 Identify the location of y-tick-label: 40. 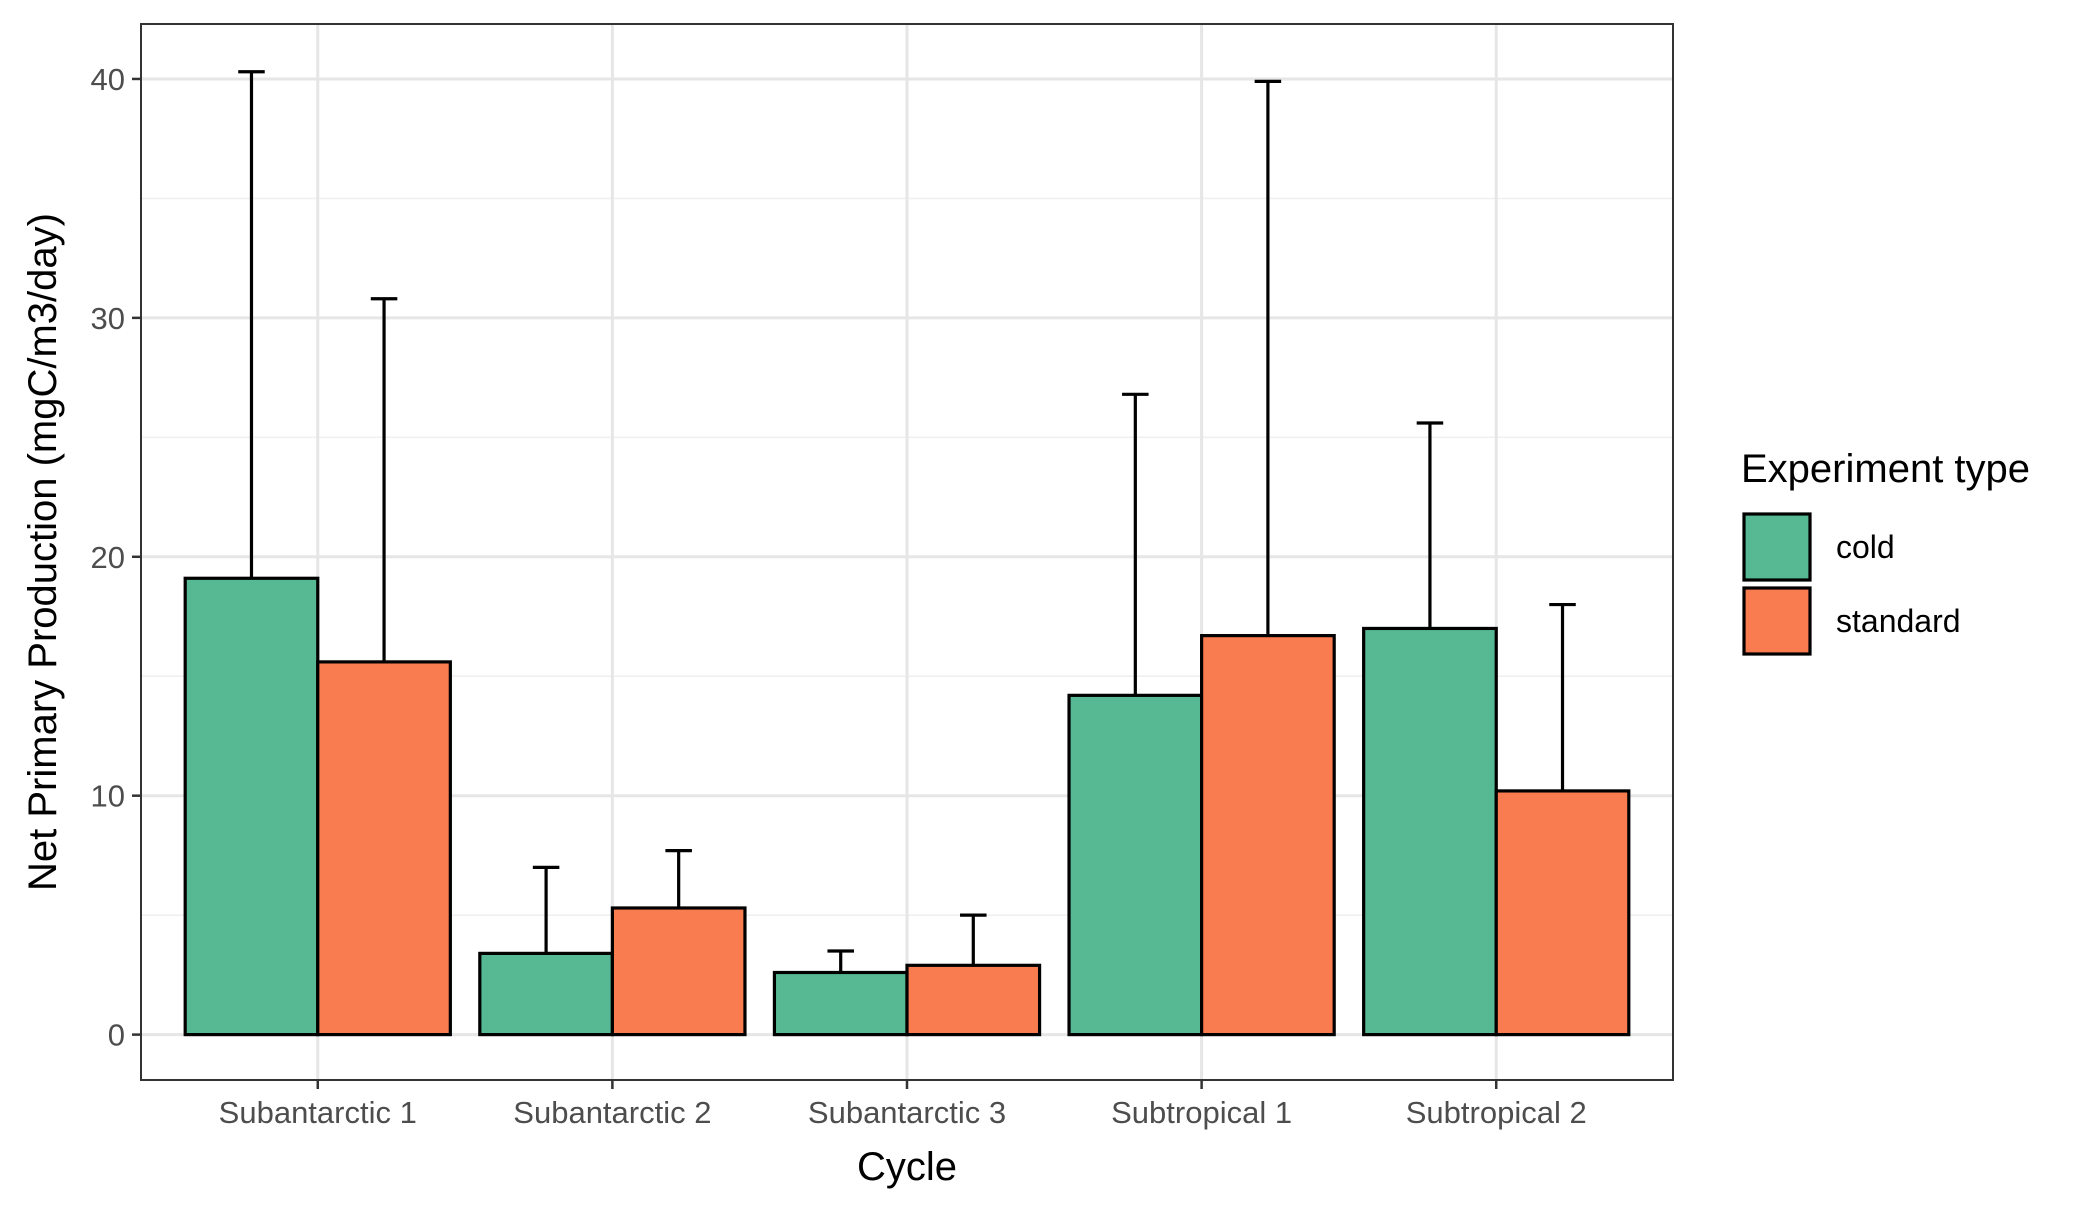
(108, 79).